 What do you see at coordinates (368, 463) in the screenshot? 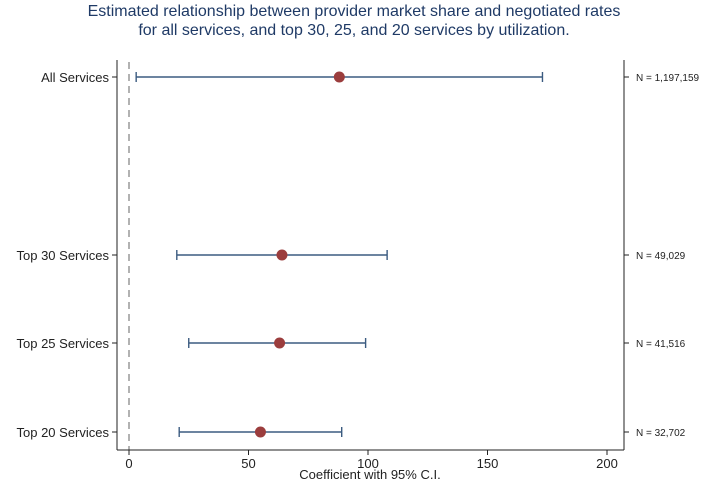
I see `x-tick-label: 100` at bounding box center [368, 463].